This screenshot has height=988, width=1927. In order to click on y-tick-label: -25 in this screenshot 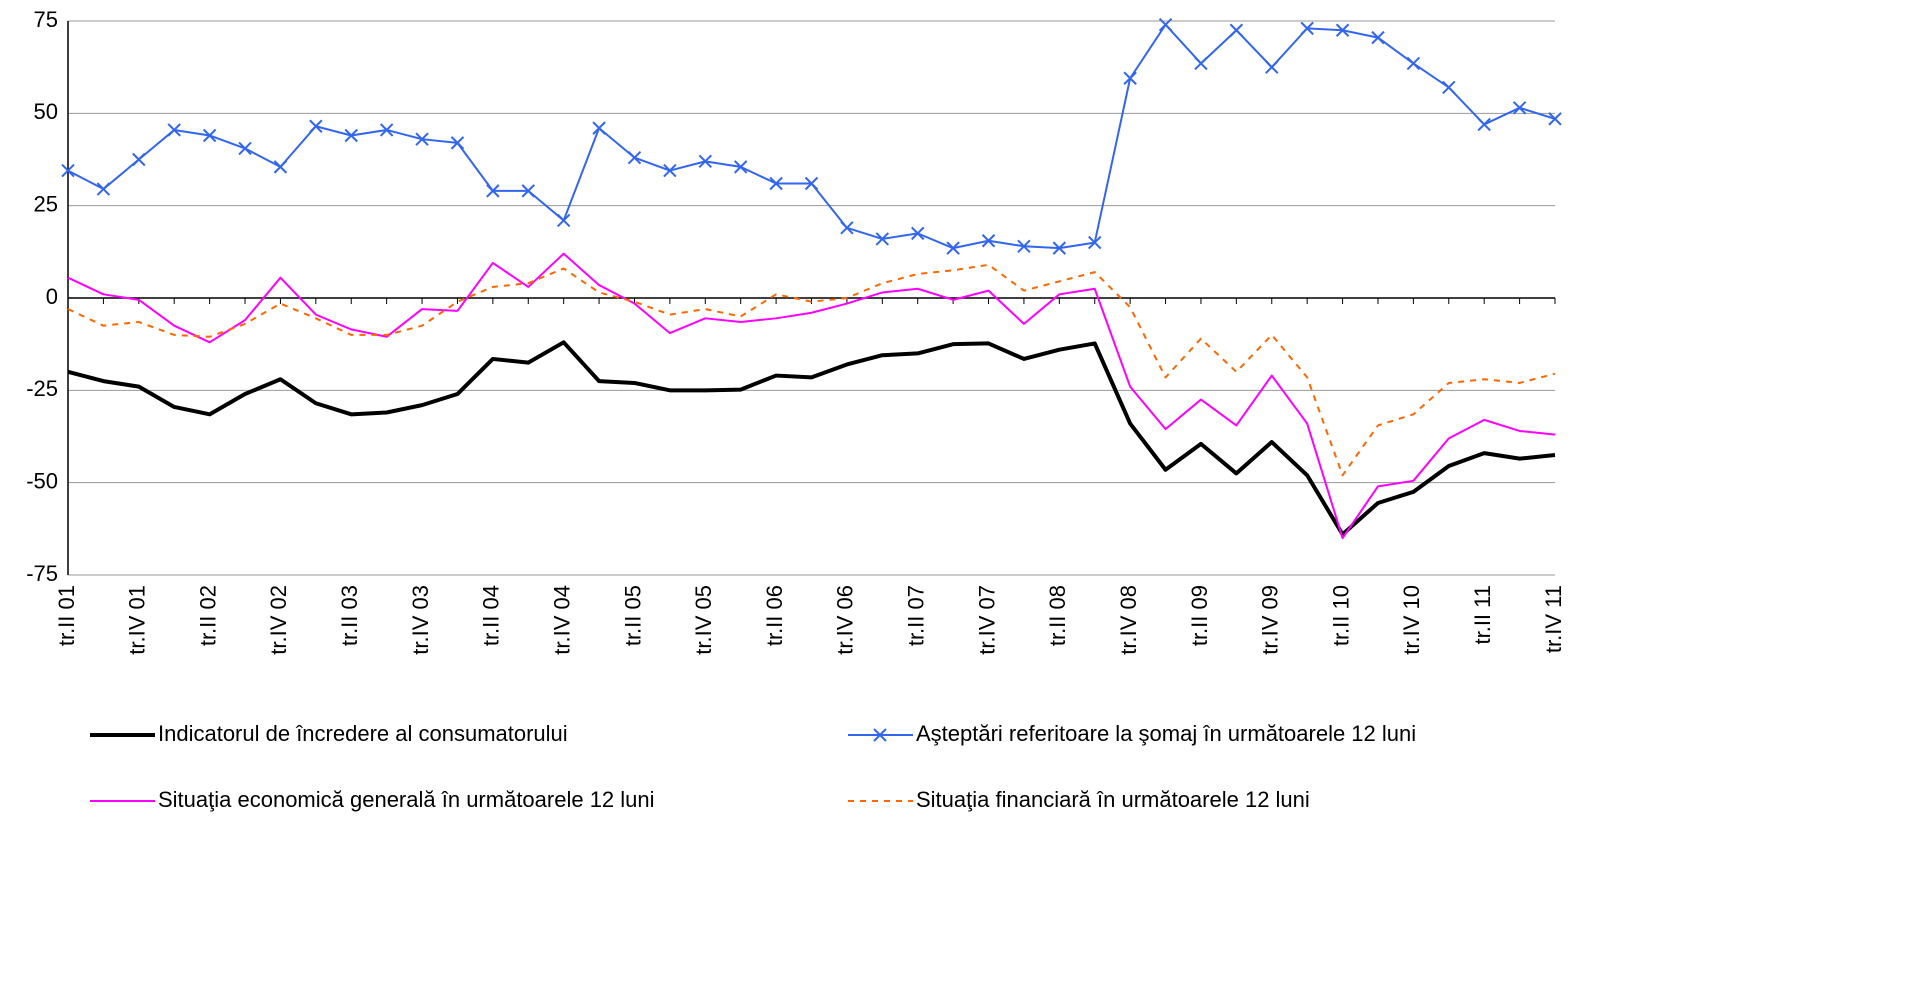, I will do `click(42, 388)`.